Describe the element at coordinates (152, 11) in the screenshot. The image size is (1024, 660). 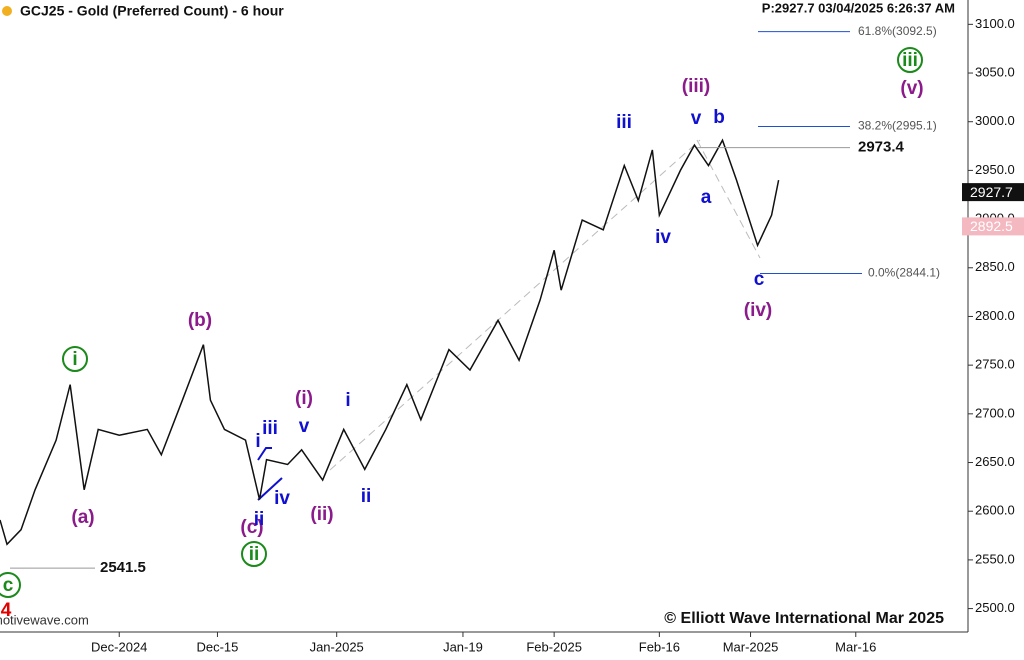
I see `chart-title: GCJ25 - Gold (Preferred Count) - 6 hour` at that location.